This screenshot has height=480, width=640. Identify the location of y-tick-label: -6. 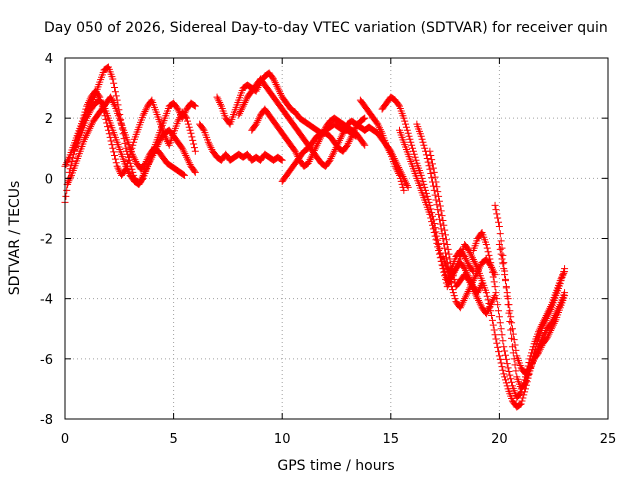
(46, 360).